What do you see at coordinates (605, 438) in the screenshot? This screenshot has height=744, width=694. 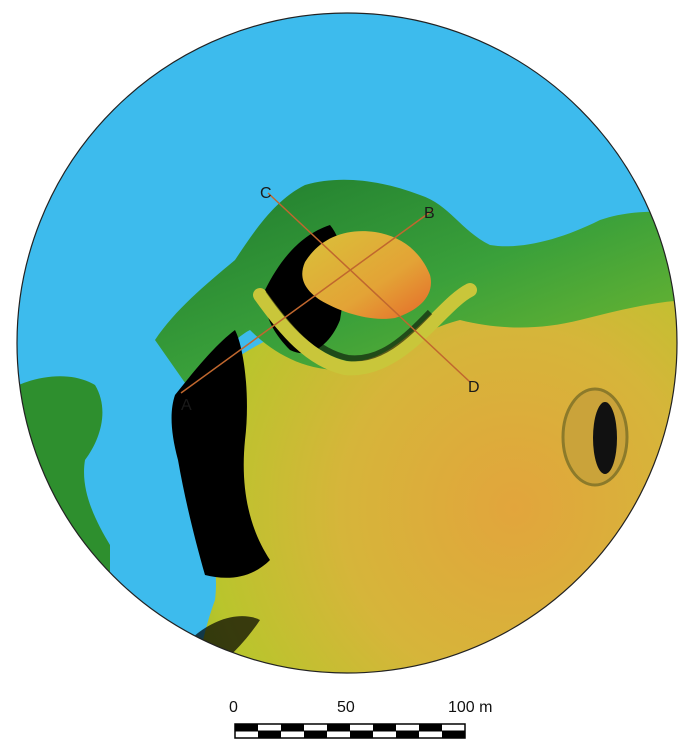 I see `crater-shadow` at bounding box center [605, 438].